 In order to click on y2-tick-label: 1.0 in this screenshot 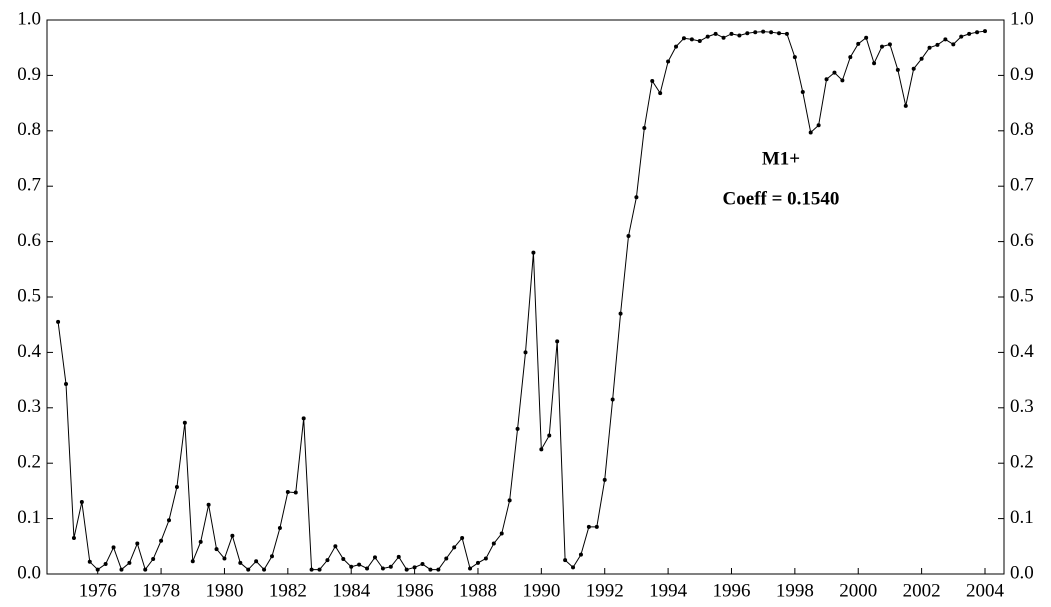, I will do `click(1022, 18)`.